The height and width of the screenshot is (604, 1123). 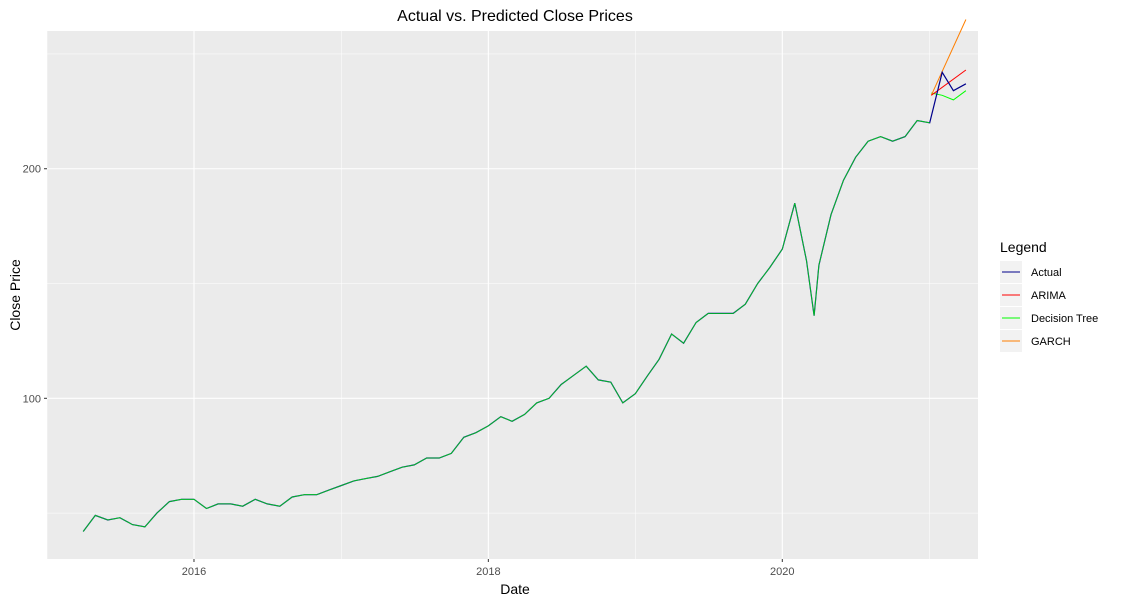 I want to click on series-line-garch, so click(x=948, y=57).